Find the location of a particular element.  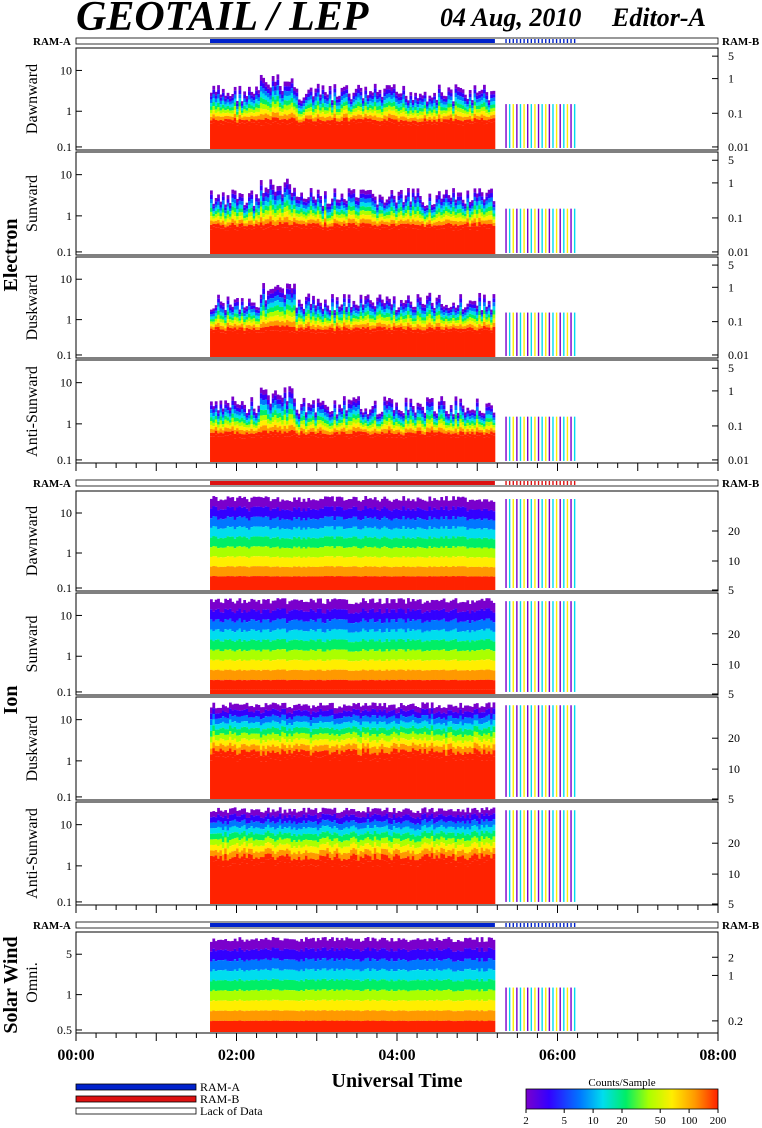

electron-sunward-right-tick-label: 1 is located at coordinates (731, 183).